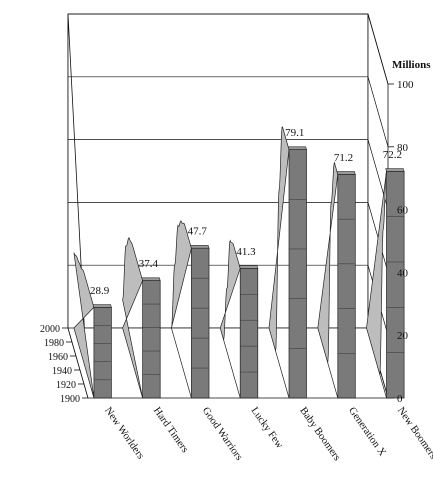  I want to click on peak-label-3: 41.3, so click(246, 252).